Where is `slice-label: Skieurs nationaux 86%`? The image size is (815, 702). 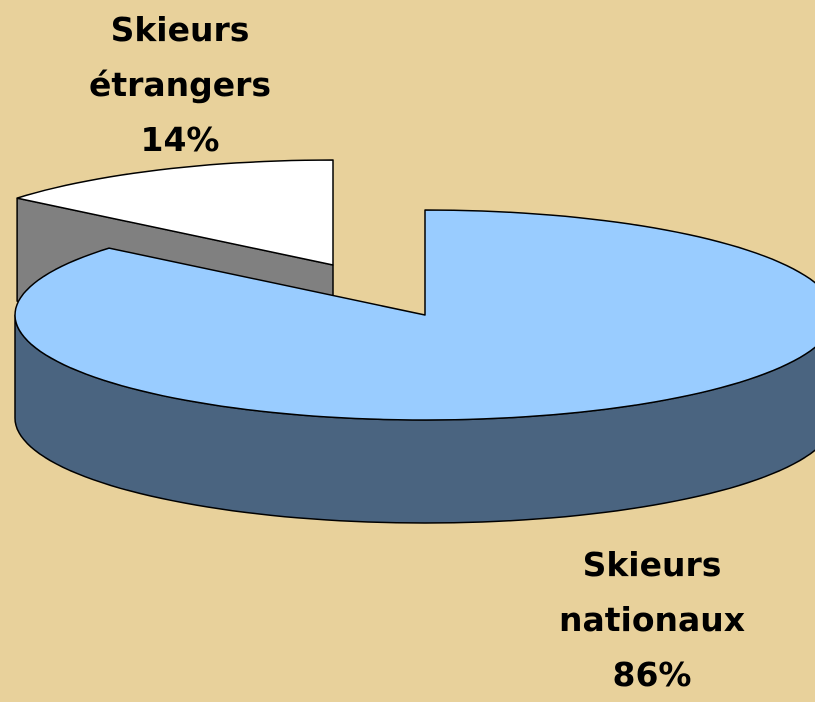 slice-label: Skieurs nationaux 86% is located at coordinates (652, 619).